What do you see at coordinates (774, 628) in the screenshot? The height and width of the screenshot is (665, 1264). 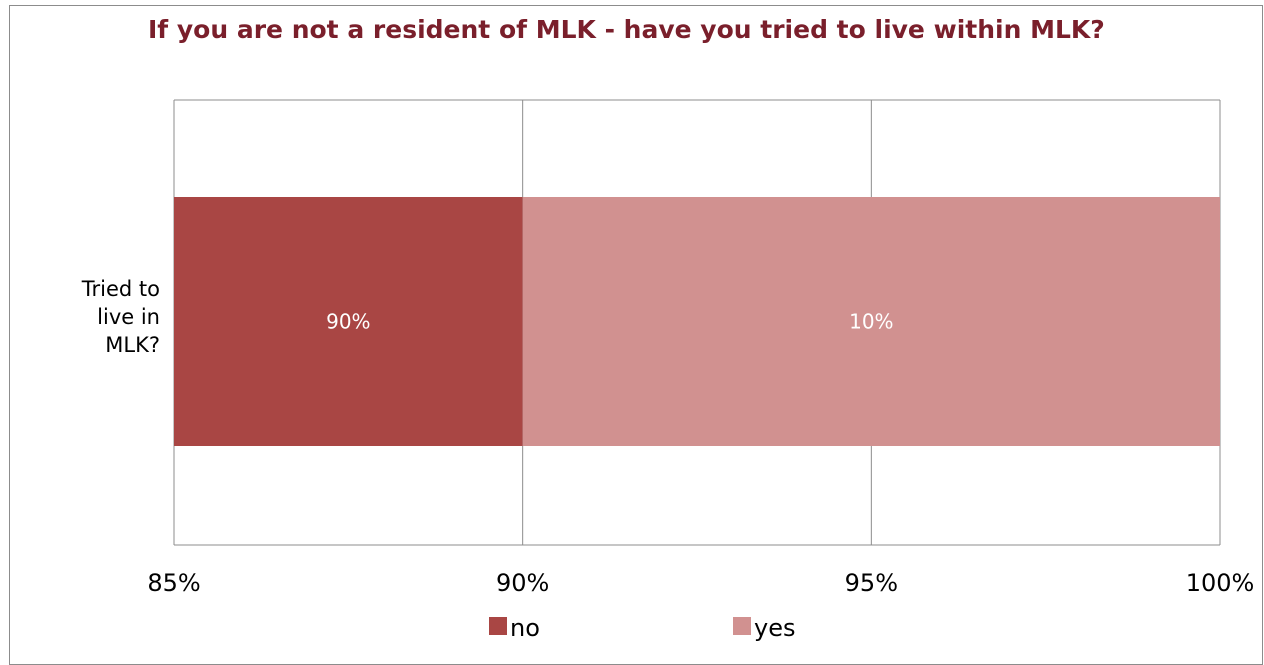 I see `legend-label-yes: yes` at bounding box center [774, 628].